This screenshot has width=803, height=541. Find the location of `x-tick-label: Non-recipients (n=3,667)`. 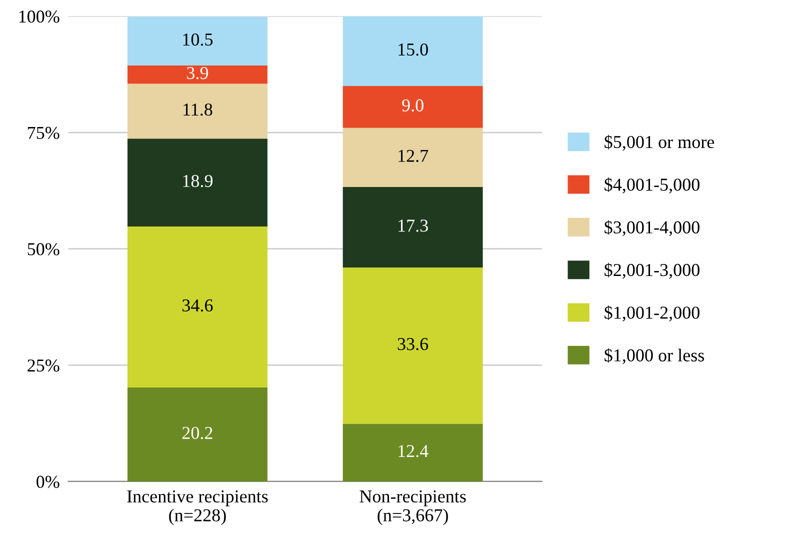

x-tick-label: Non-recipients (n=3,667) is located at coordinates (413, 508).